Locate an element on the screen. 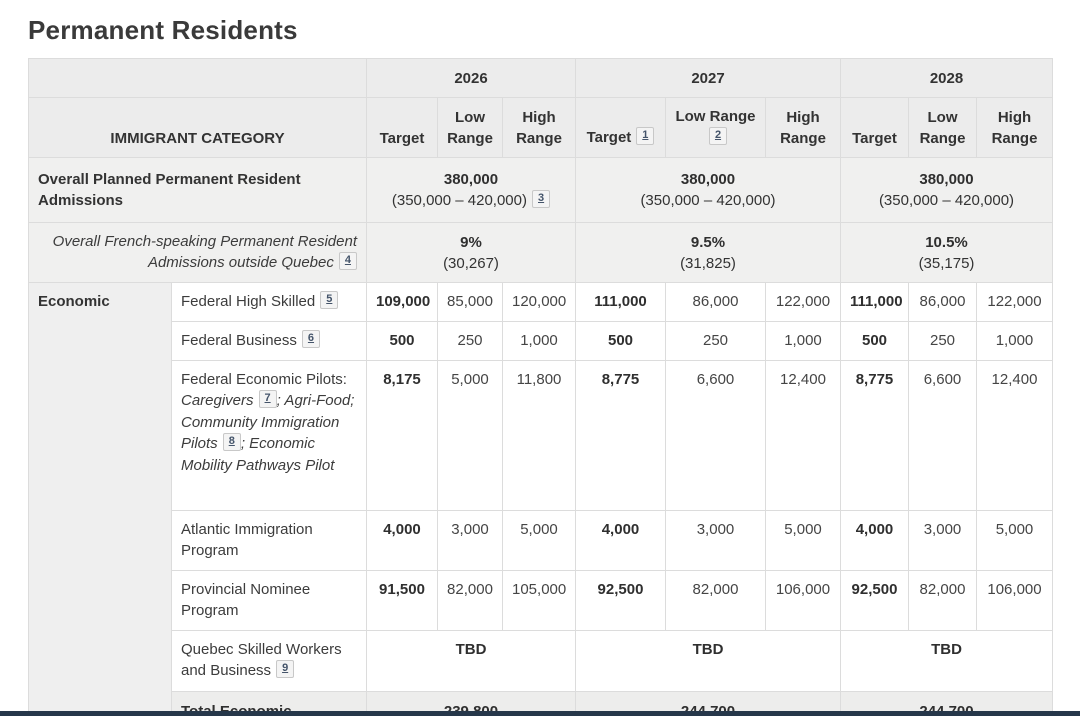 Image resolution: width=1080 pixels, height=716 pixels. fhs-2027-target: 111,000 is located at coordinates (620, 302).